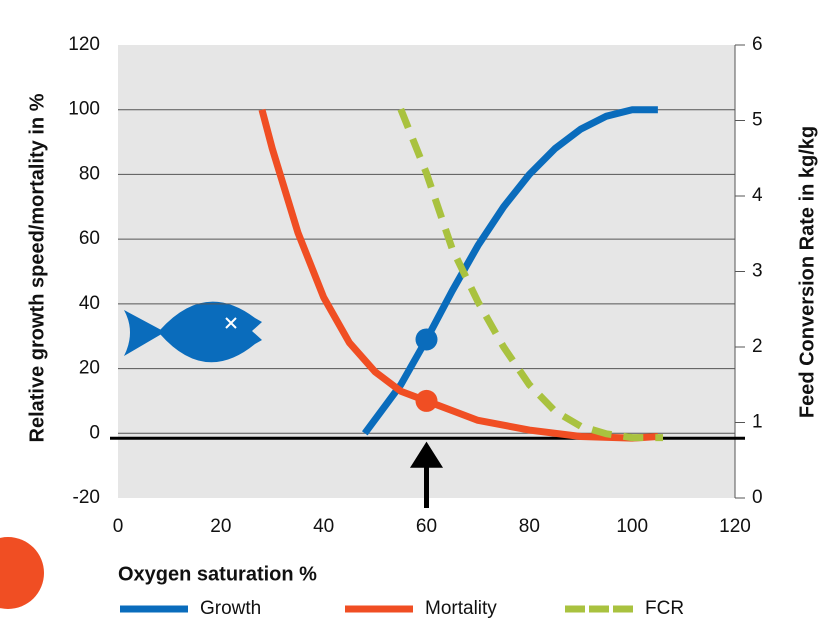 Image resolution: width=833 pixels, height=626 pixels. Describe the element at coordinates (461, 608) in the screenshot. I see `legend-label: Mortality` at that location.